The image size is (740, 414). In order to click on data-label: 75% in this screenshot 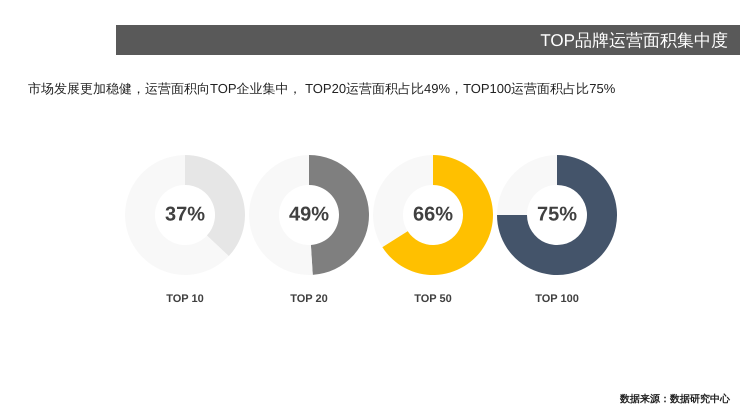, I will do `click(557, 215)`.